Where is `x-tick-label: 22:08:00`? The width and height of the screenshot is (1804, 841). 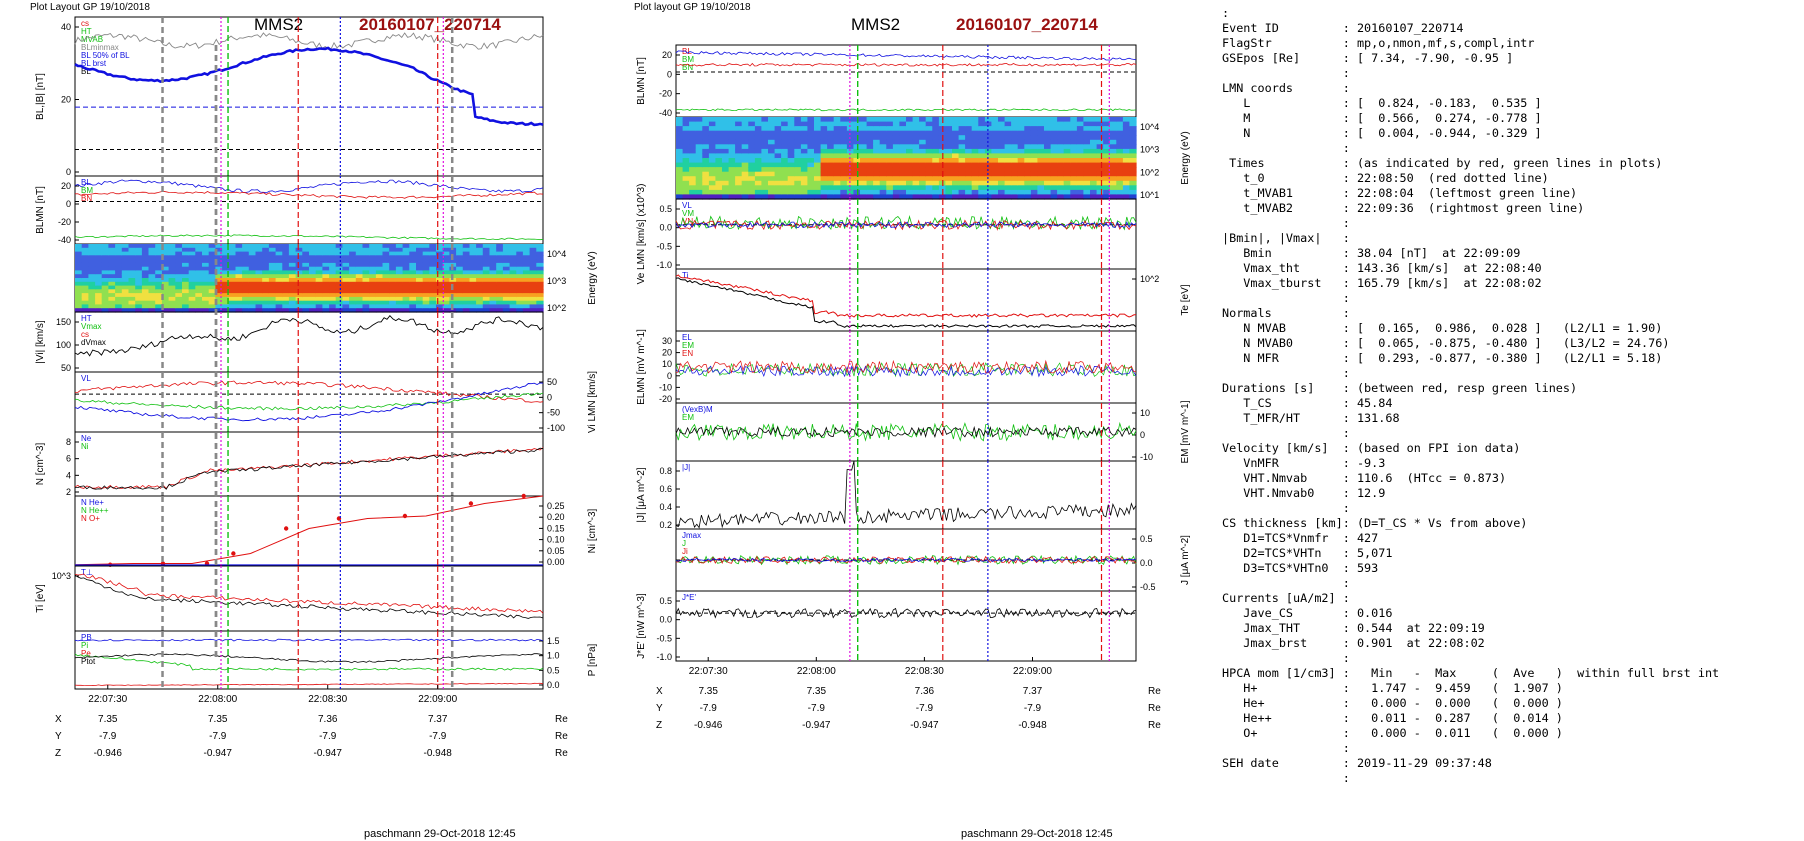
x-tick-label: 22:08:00 is located at coordinates (816, 671).